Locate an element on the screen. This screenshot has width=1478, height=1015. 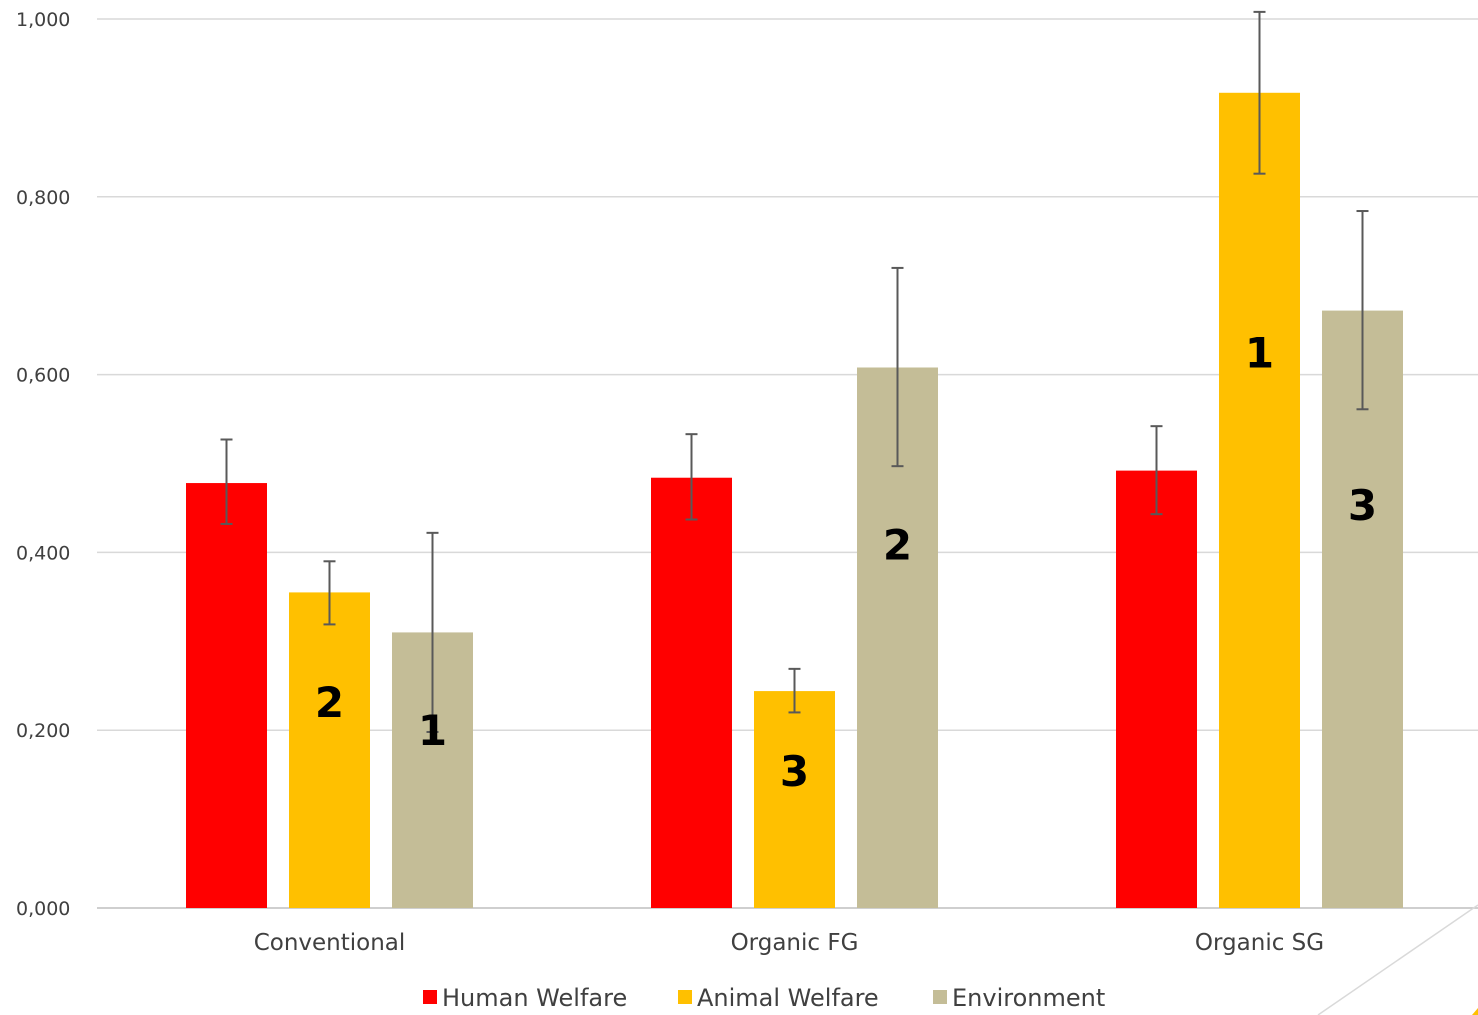
y-tick-label: 0,400 is located at coordinates (43, 553).